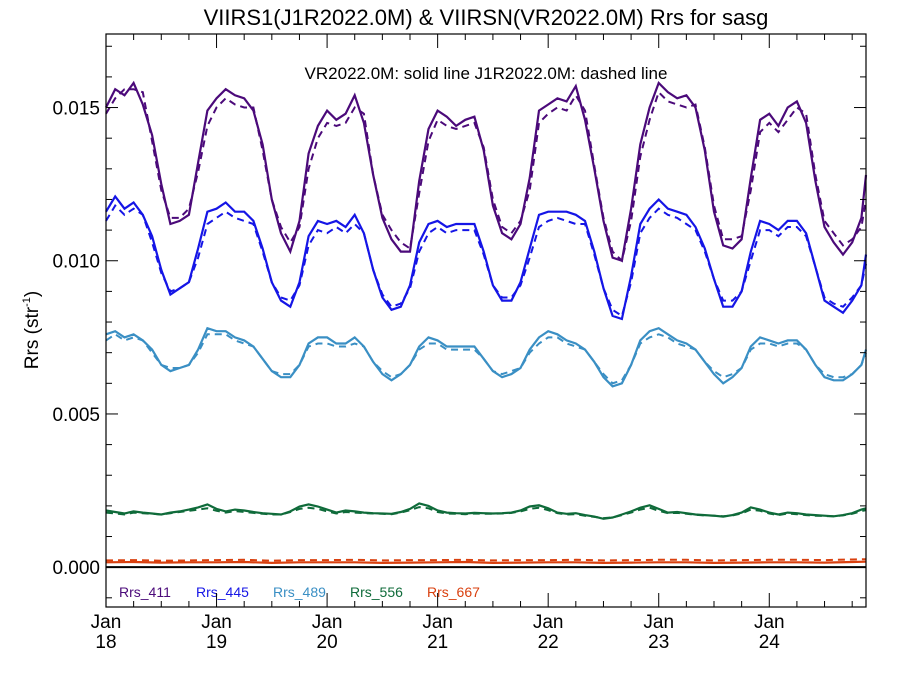 This screenshot has height=675, width=900. I want to click on y-tick-label: 0.015, so click(76, 109).